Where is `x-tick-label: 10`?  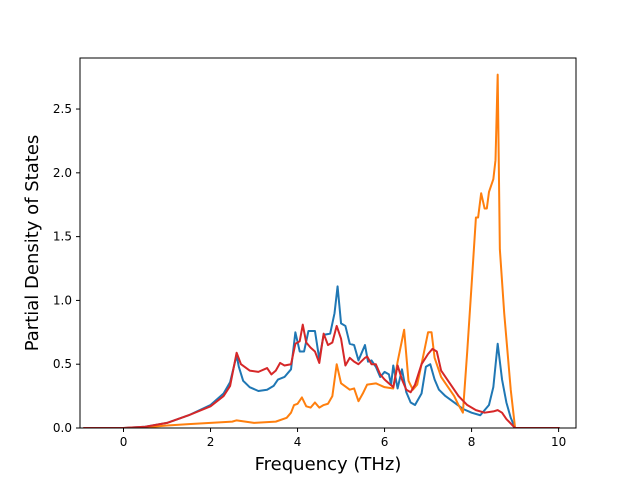
x-tick-label: 10 is located at coordinates (558, 442).